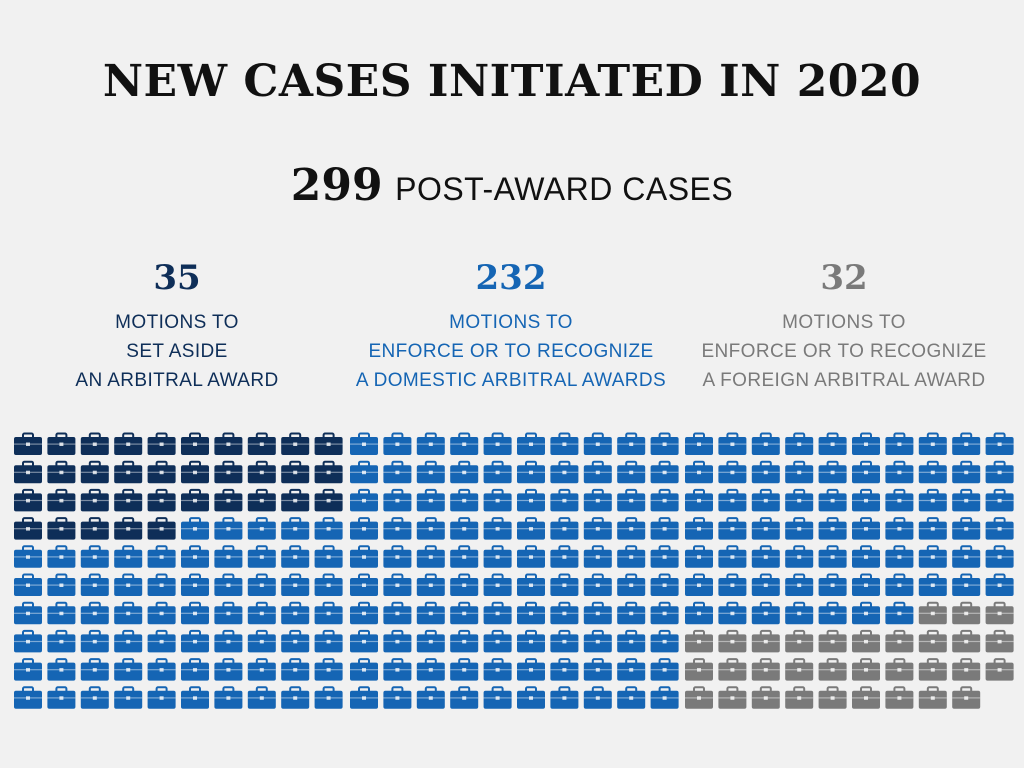 The image size is (1024, 768). Describe the element at coordinates (177, 380) in the screenshot. I see `category-set-aside-label-line: AN ARBITRAL AWARD` at that location.